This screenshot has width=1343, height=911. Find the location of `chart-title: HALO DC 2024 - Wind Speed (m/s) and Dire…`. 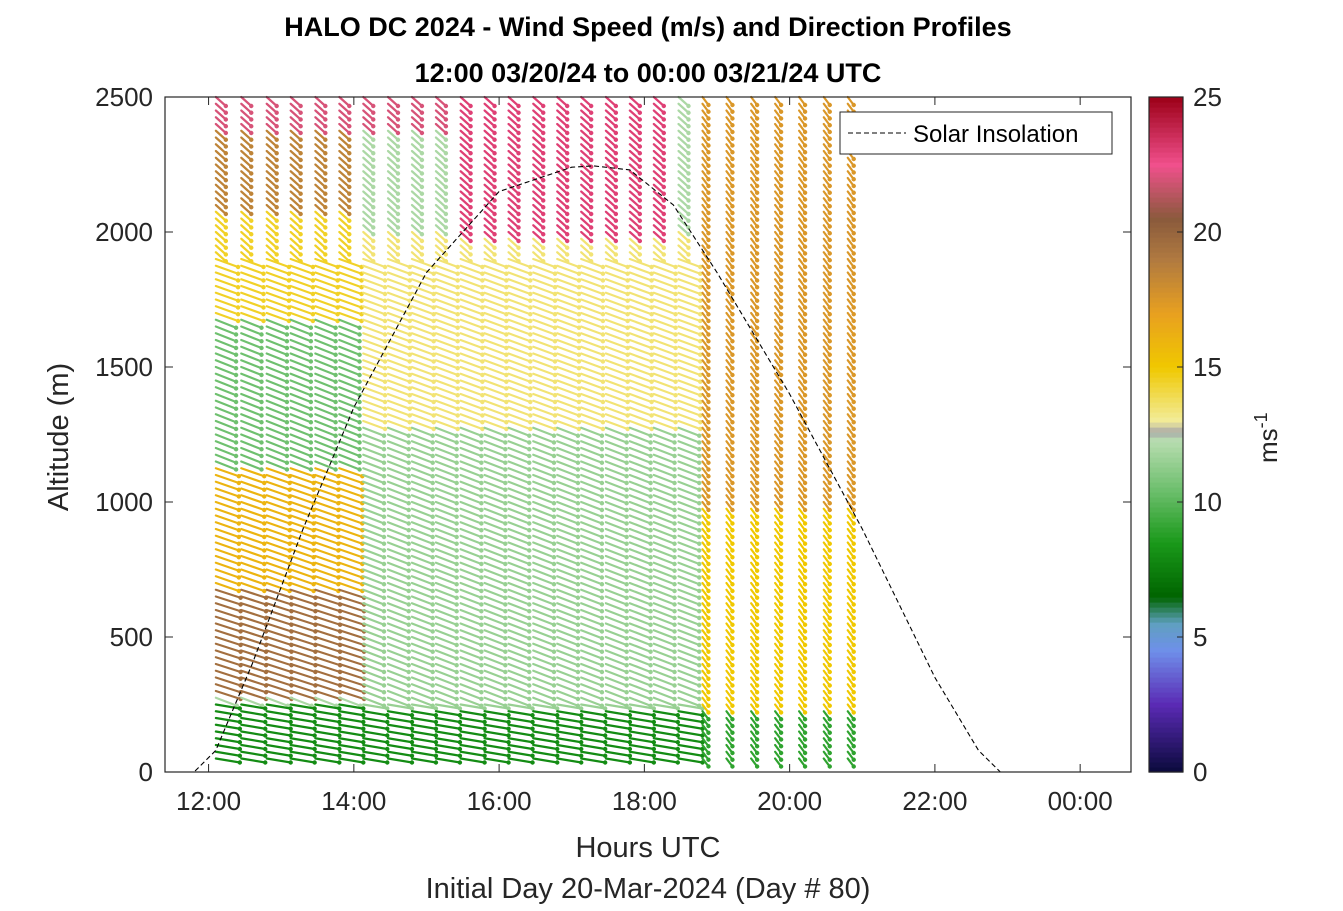

chart-title: HALO DC 2024 - Wind Speed (m/s) and Dire… is located at coordinates (648, 27).